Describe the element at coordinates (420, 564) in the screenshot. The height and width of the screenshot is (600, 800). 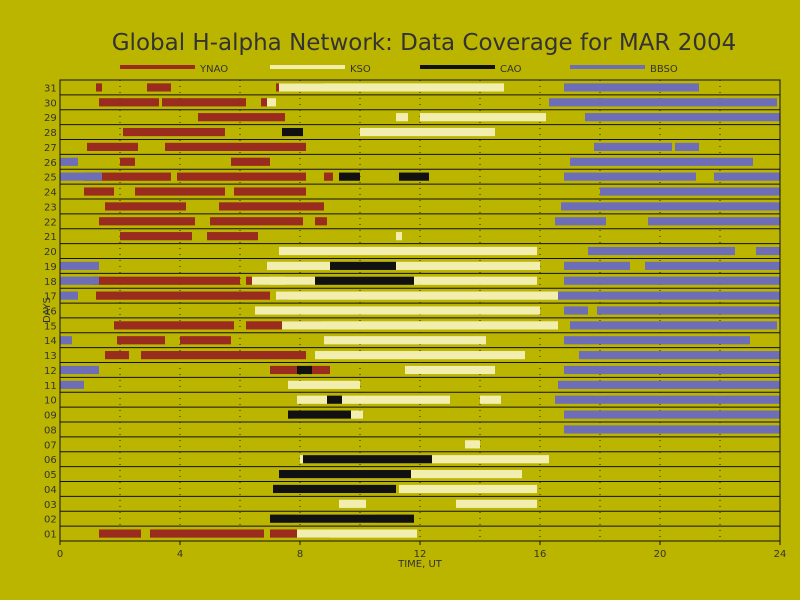
I see `x-axis-label: TIME, UT` at that location.